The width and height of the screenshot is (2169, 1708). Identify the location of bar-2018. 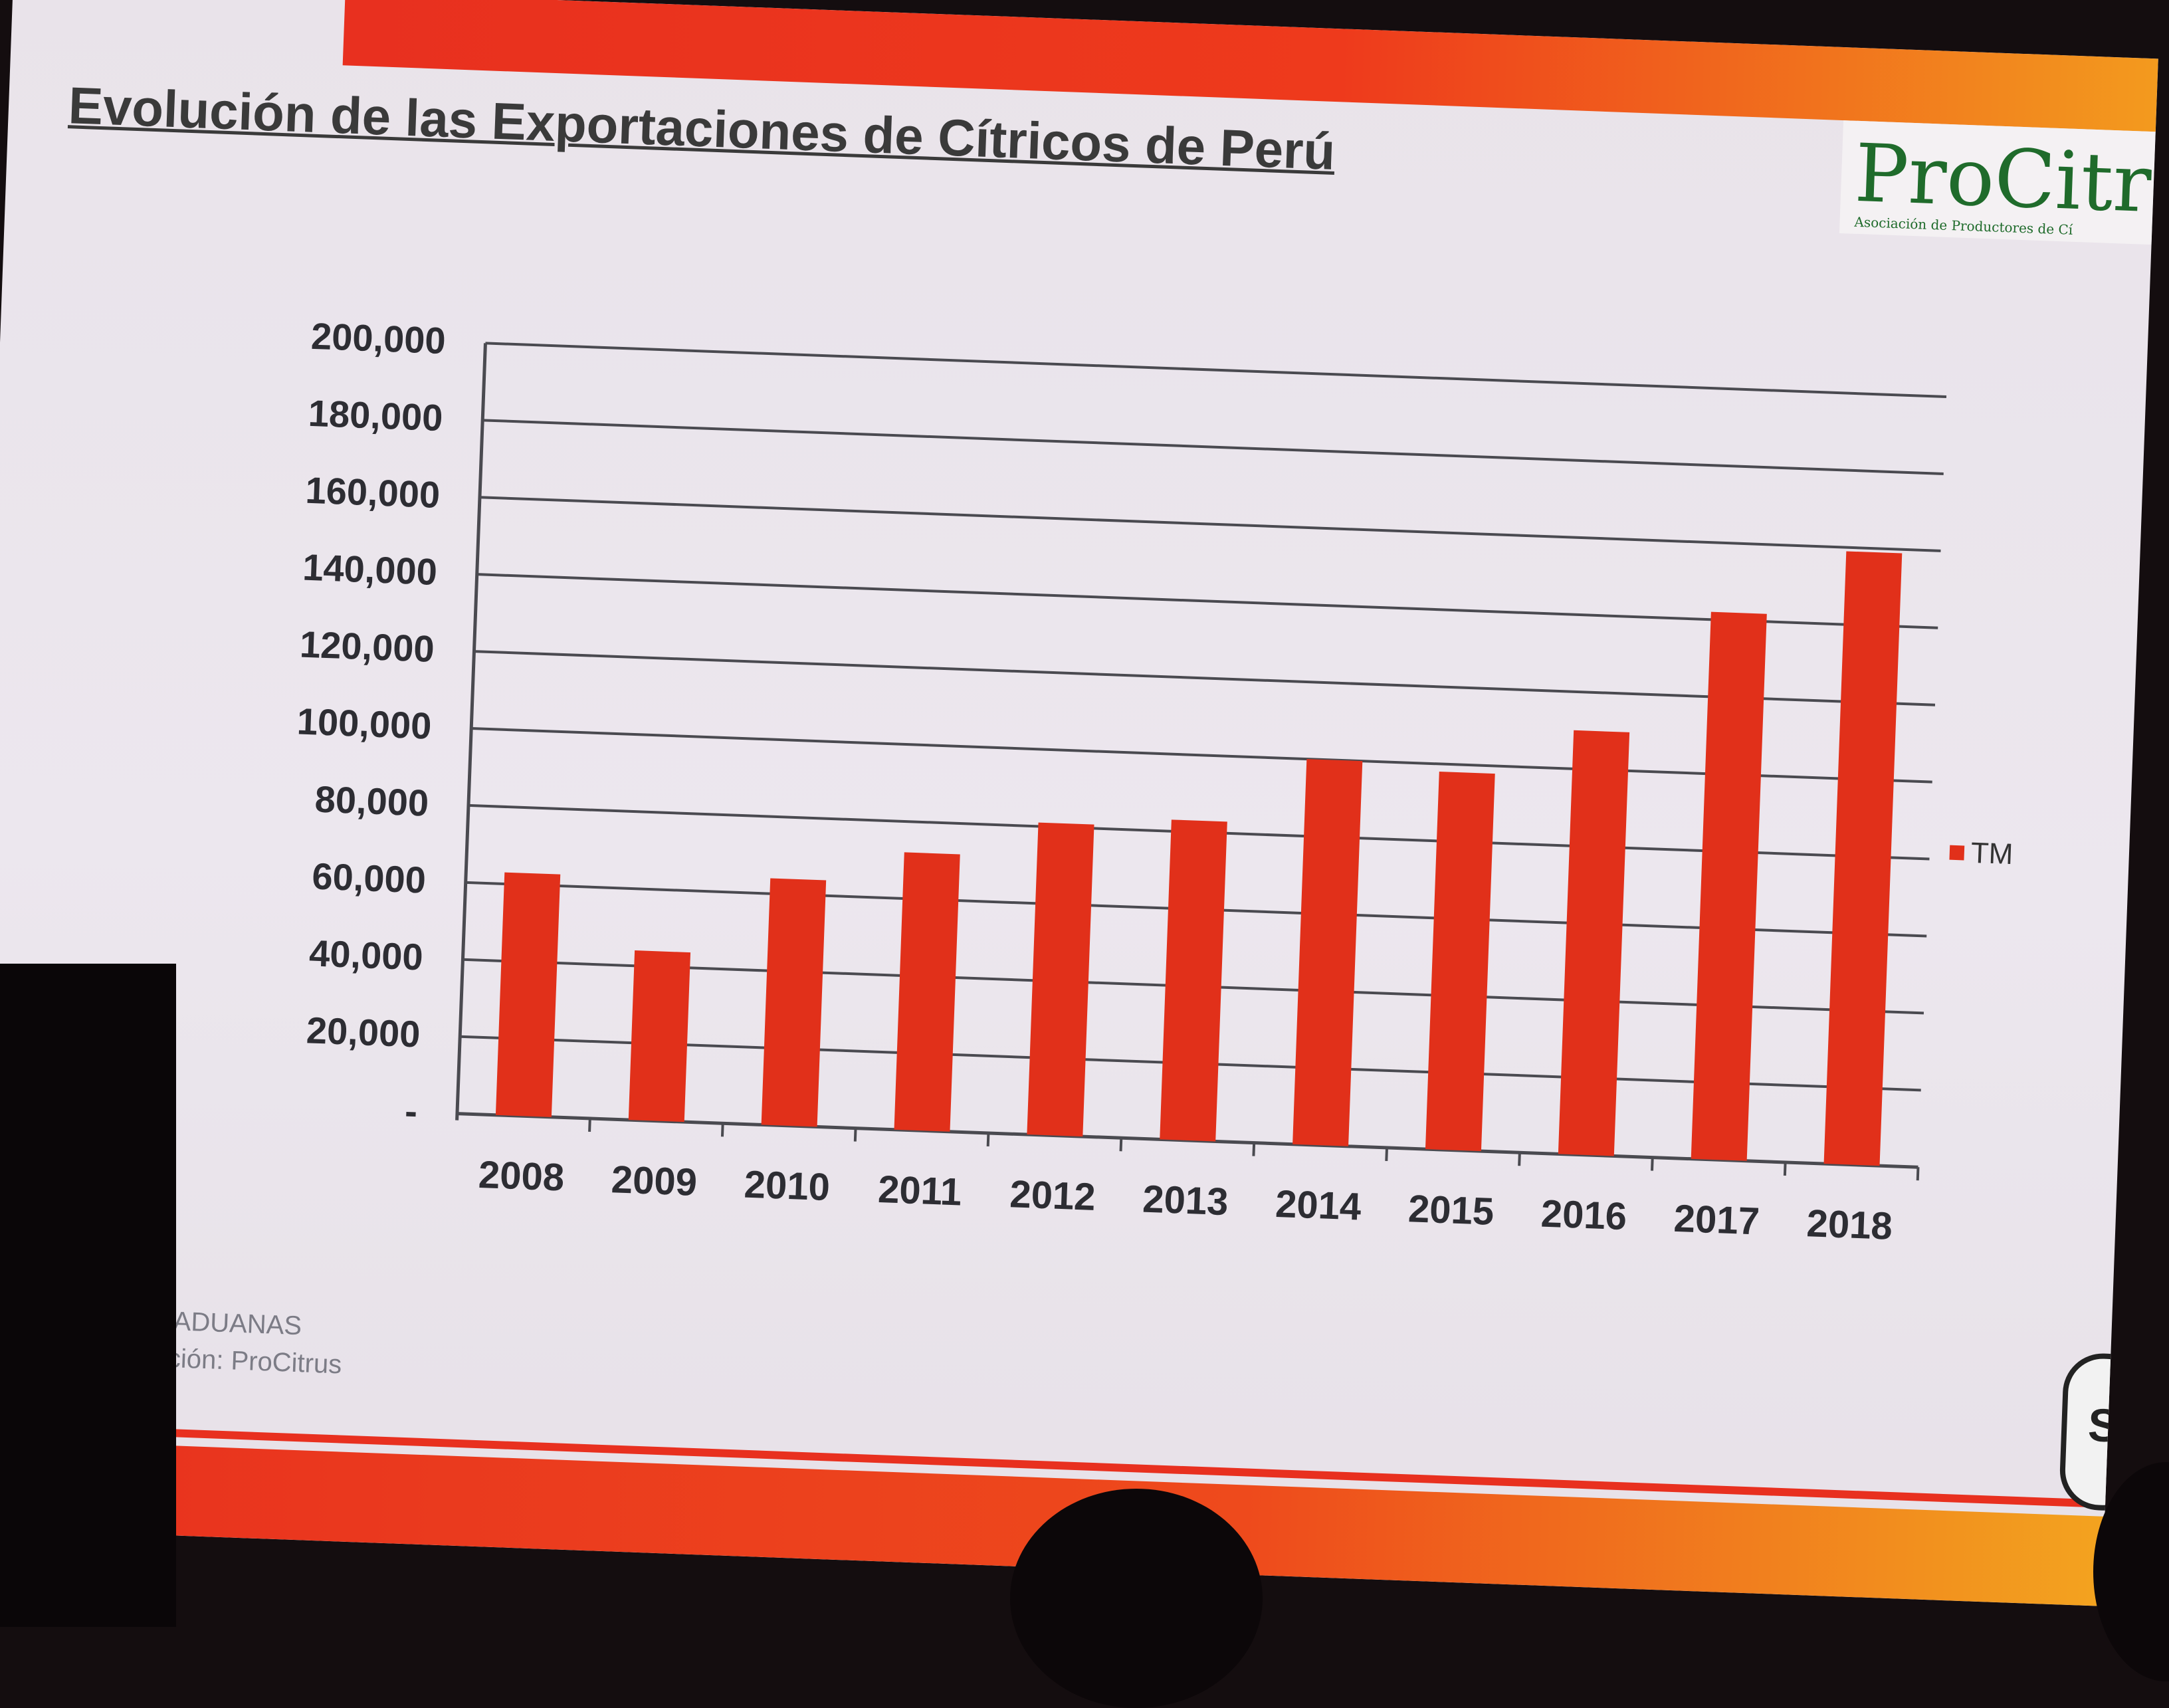
(1863, 858).